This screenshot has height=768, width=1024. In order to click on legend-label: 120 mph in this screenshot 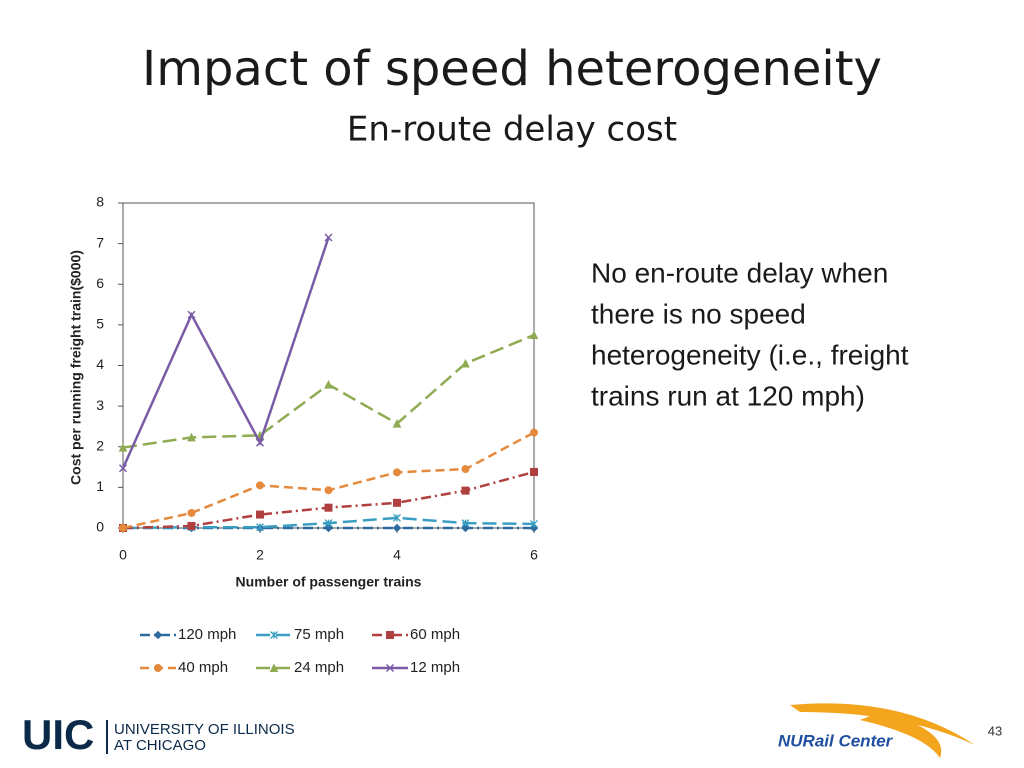, I will do `click(207, 634)`.